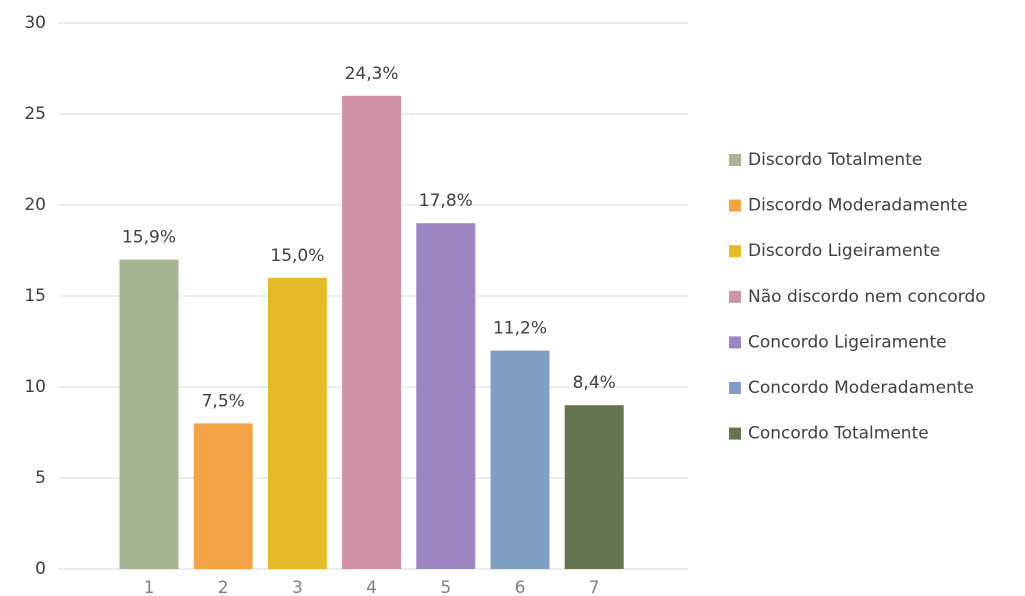  Describe the element at coordinates (223, 587) in the screenshot. I see `x-tick-label: 2` at that location.